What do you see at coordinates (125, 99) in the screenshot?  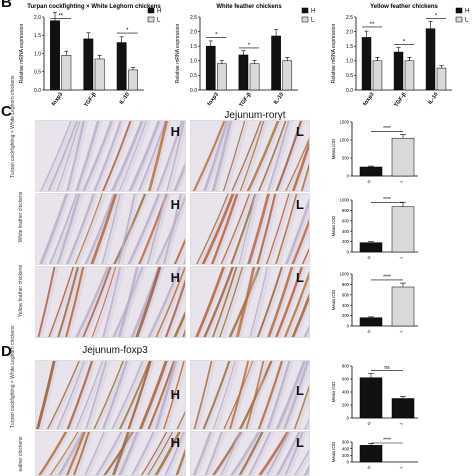 I see `category-label: IL-10` at bounding box center [125, 99].